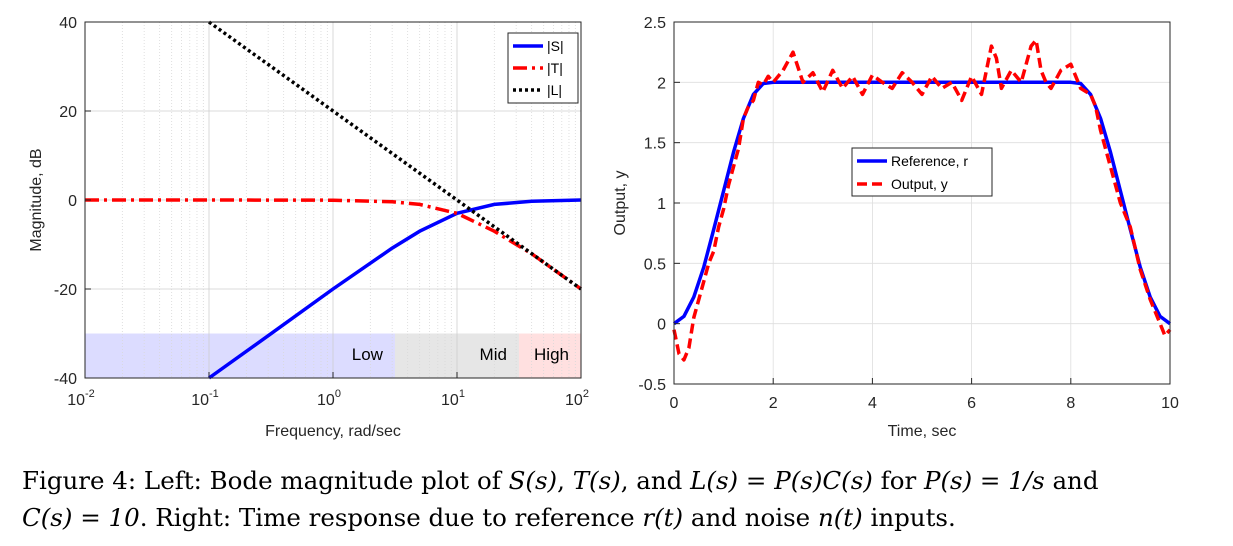  Describe the element at coordinates (81, 398) in the screenshot. I see `x-tick-label: 10⁻²` at that location.